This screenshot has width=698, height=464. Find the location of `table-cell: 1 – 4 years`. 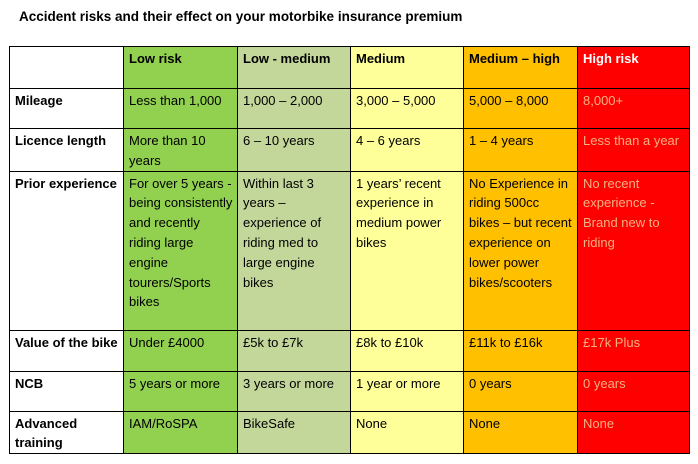

table-cell: 1 – 4 years is located at coordinates (520, 150).